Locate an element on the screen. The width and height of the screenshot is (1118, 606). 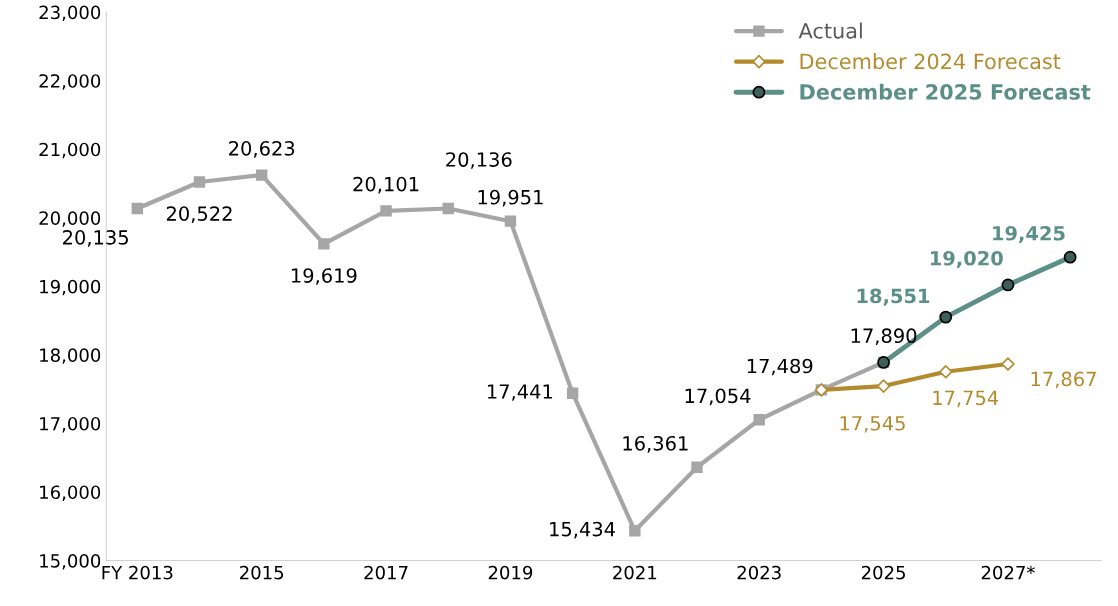
legend-label: December 2024 Forecast is located at coordinates (930, 61).